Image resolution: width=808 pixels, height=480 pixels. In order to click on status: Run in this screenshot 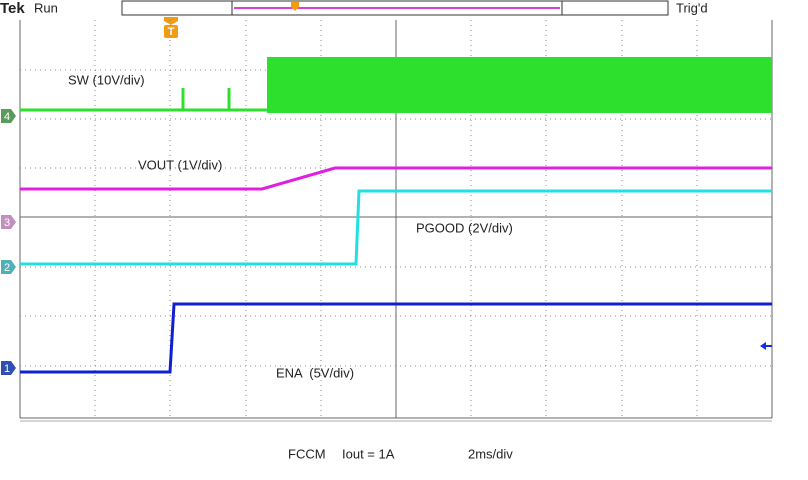, I will do `click(46, 7)`.